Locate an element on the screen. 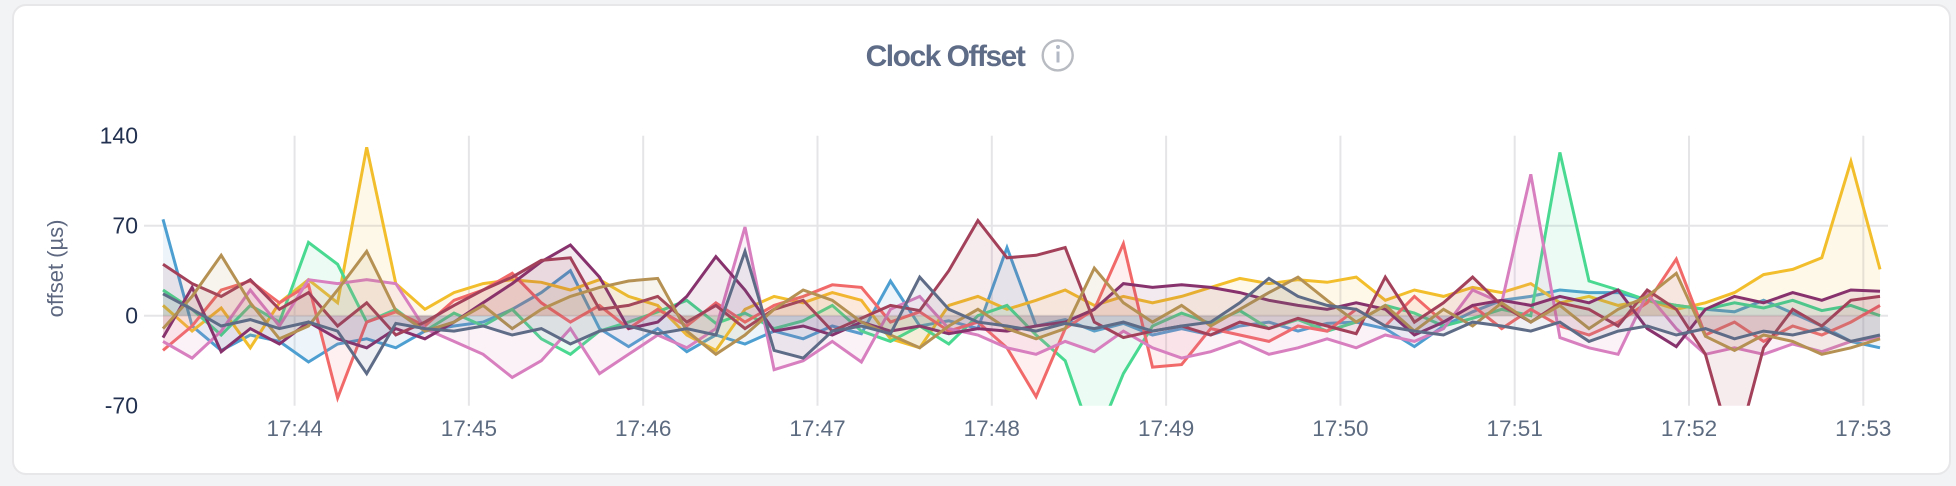 The image size is (1956, 486). svg-text: 17:49 is located at coordinates (1166, 428).